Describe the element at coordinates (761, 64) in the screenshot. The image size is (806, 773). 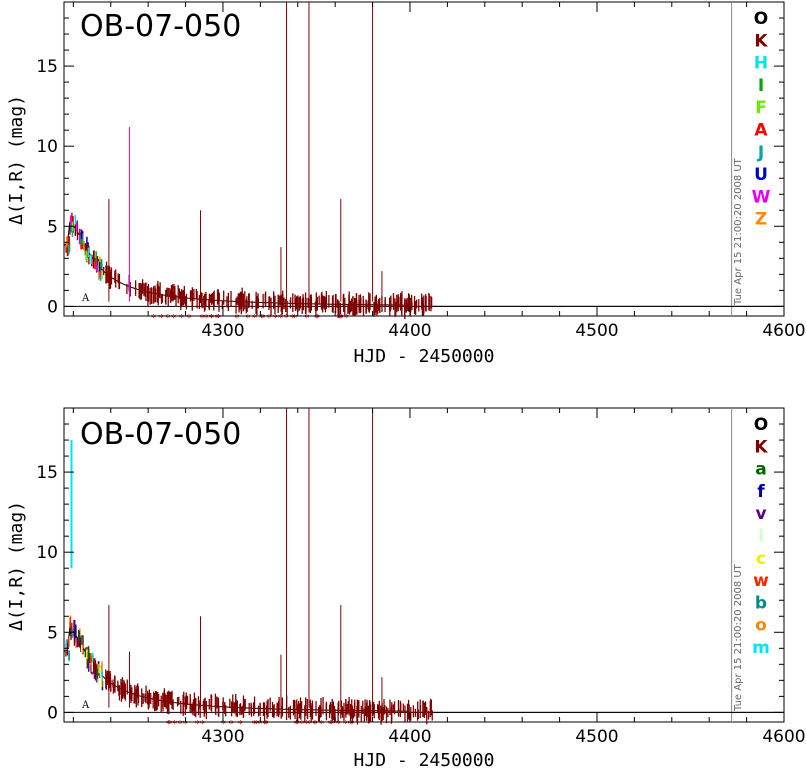
I see `legend-entry: H` at that location.